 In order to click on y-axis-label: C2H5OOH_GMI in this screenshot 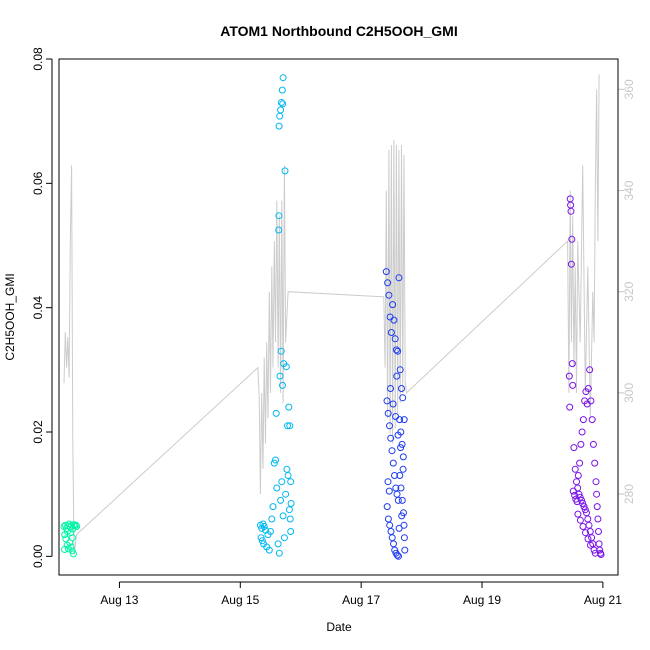, I will do `click(10, 316)`.